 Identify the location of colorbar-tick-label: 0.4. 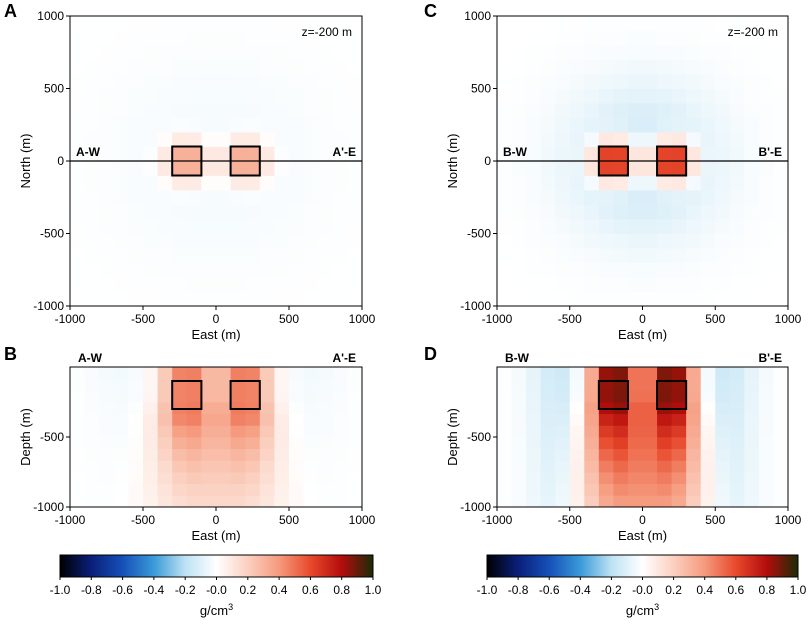
(704, 590).